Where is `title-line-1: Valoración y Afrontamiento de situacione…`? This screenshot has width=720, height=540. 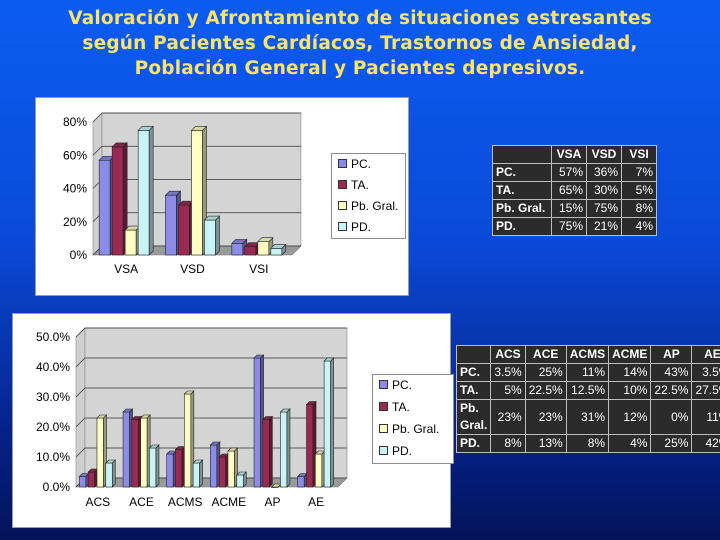
title-line-1: Valoración y Afrontamiento de situacione… is located at coordinates (360, 18).